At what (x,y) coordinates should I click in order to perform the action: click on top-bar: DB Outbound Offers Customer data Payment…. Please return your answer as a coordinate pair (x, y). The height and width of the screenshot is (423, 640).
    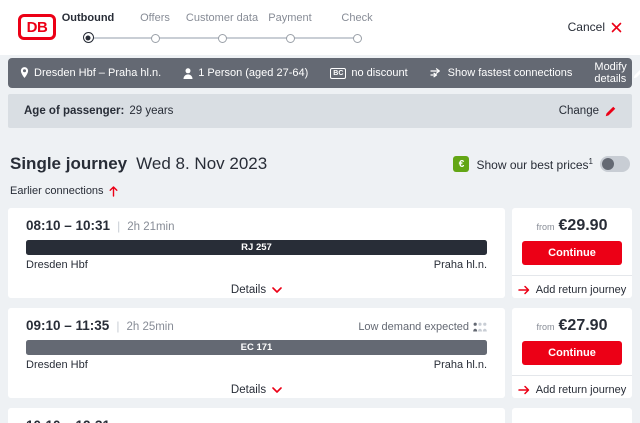
    Looking at the image, I should click on (320, 27).